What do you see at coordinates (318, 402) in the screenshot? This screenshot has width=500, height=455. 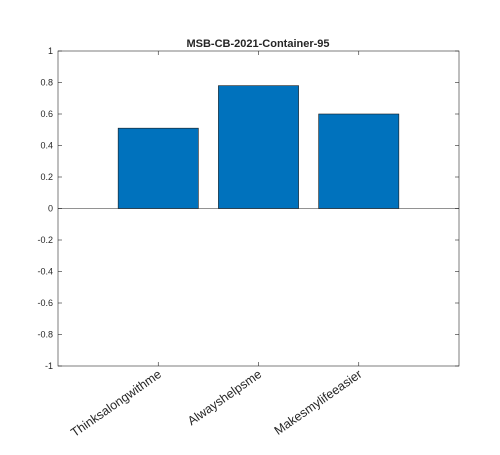 I see `x-tick-label: Makesmylifeeasier` at bounding box center [318, 402].